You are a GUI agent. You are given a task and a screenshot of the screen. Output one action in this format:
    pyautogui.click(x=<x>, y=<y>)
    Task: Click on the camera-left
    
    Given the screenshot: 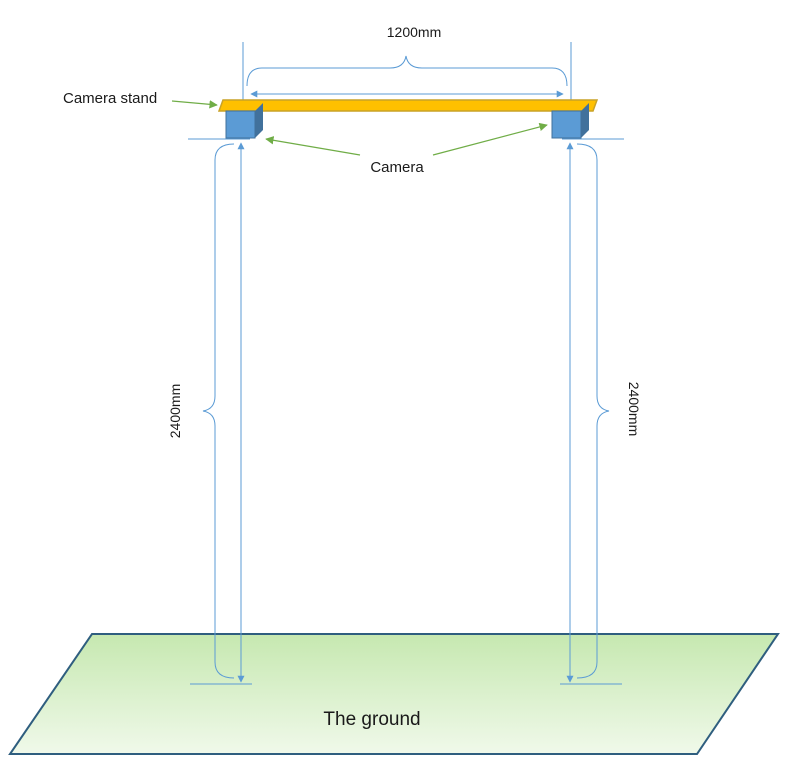 What is the action you would take?
    pyautogui.click(x=244, y=121)
    